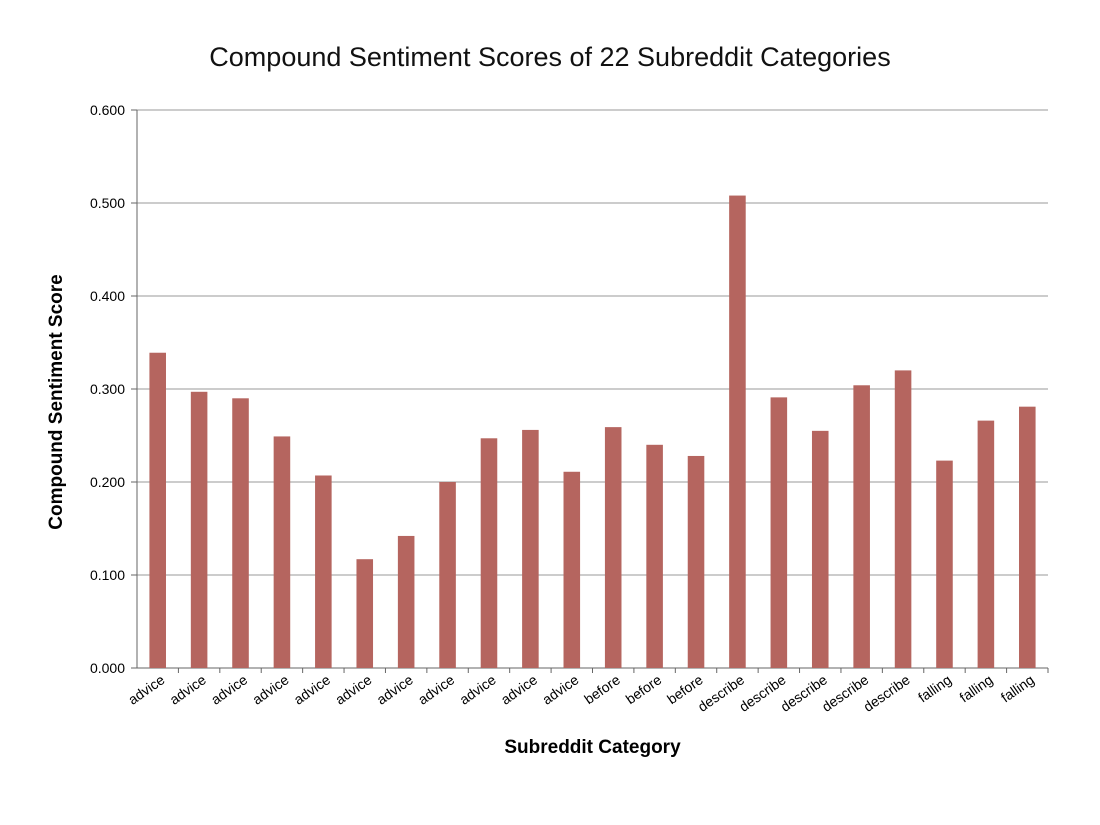 The width and height of the screenshot is (1100, 825). What do you see at coordinates (107, 482) in the screenshot?
I see `y-tick-label: 0.200` at bounding box center [107, 482].